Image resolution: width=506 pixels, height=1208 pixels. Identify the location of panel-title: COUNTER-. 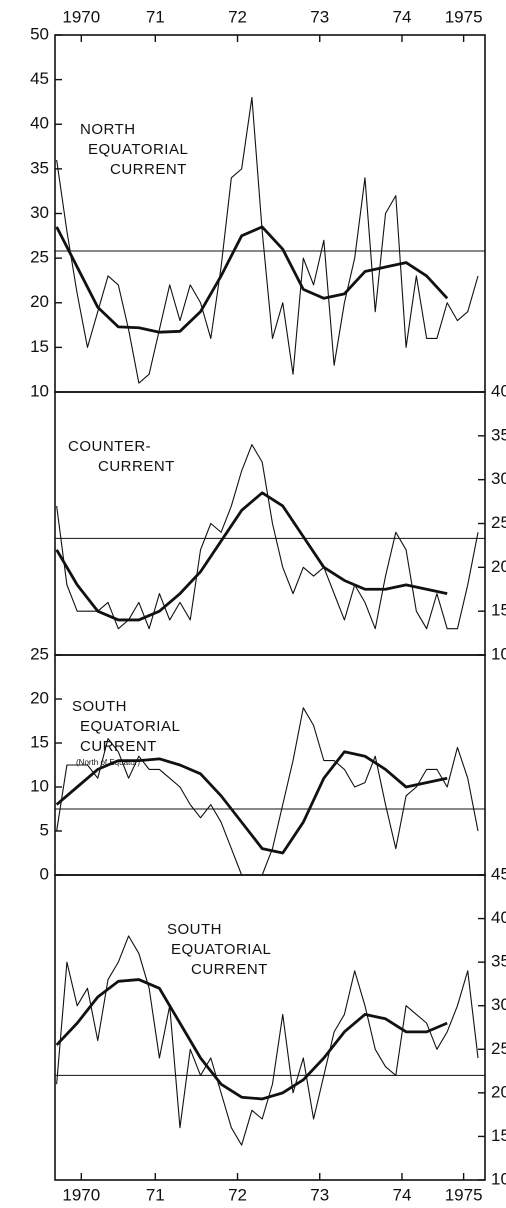
(109, 446).